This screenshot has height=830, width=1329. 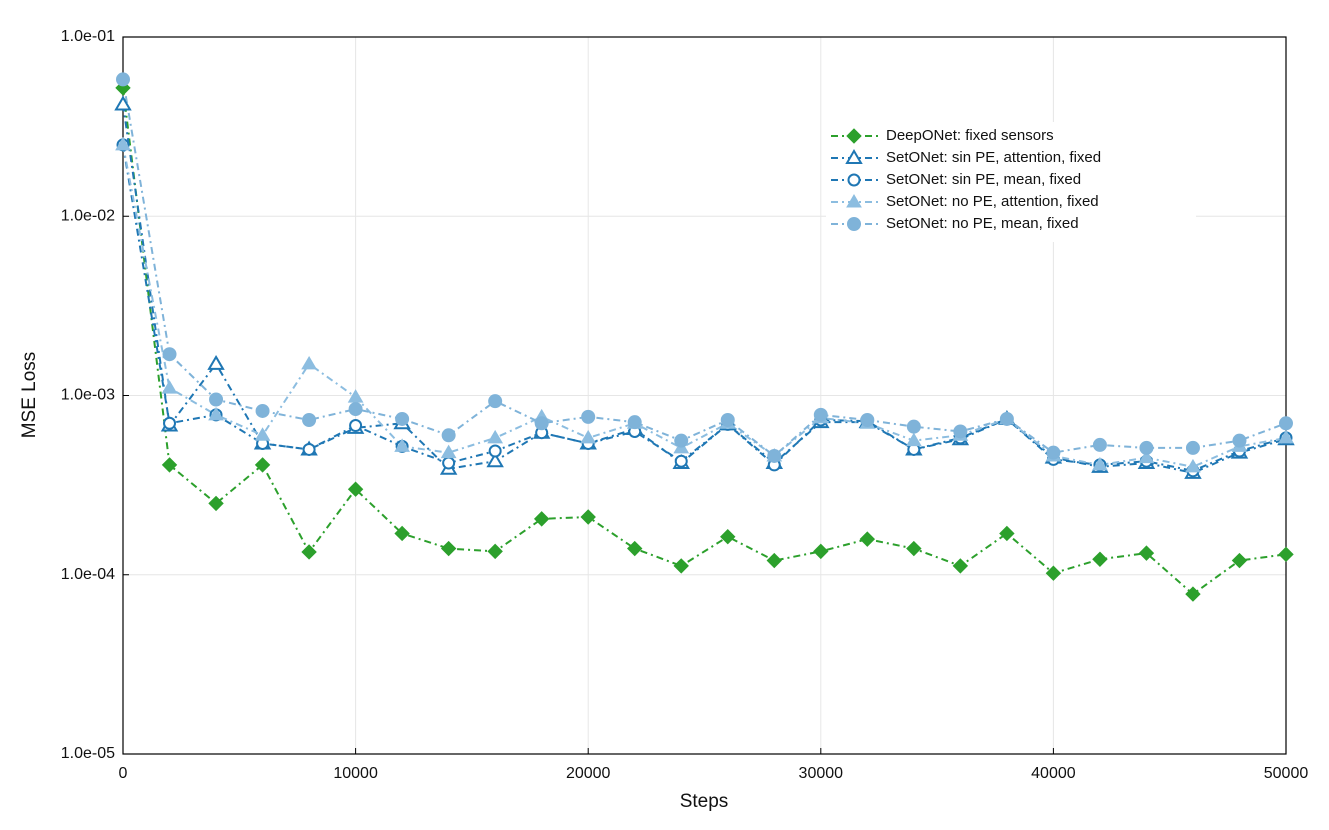 I want to click on y-tick-label: 1.0e-01, so click(x=88, y=36).